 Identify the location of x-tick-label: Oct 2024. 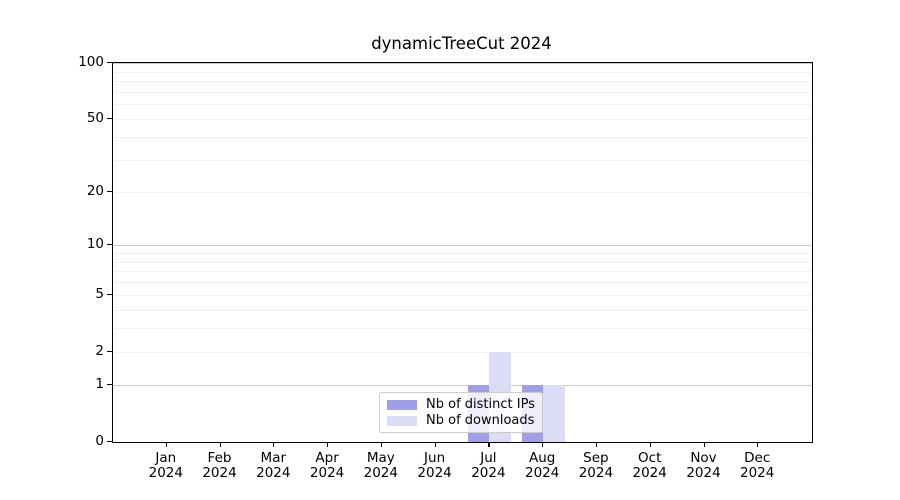
(649, 465).